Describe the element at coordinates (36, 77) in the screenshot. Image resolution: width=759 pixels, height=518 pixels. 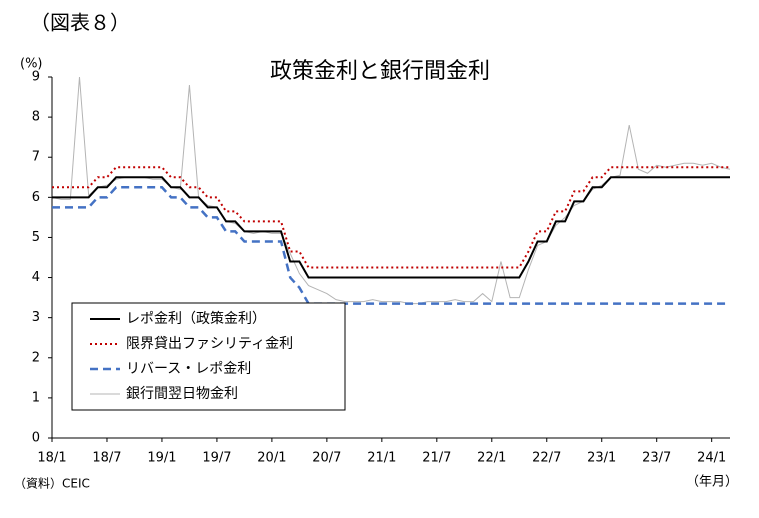
I see `y-tick-label: 9` at that location.